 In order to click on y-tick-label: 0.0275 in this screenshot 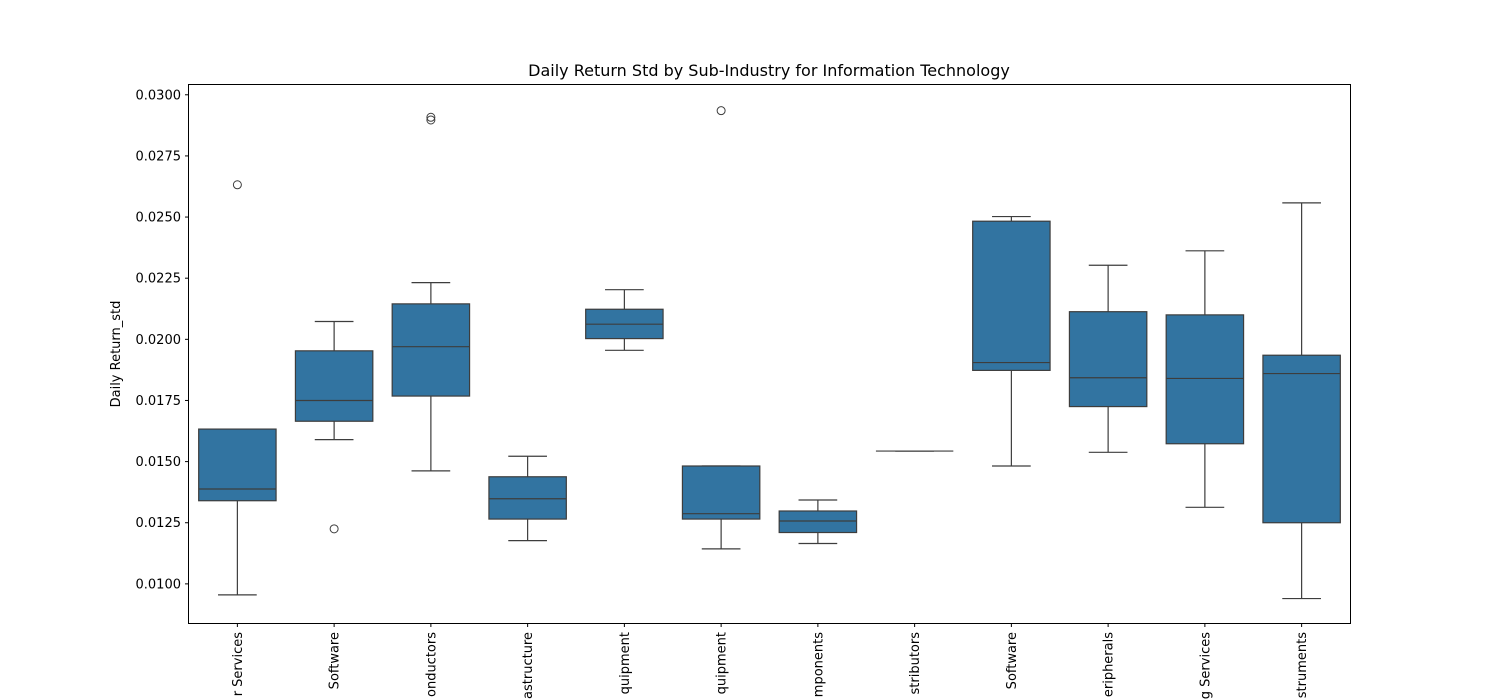, I will do `click(159, 156)`.